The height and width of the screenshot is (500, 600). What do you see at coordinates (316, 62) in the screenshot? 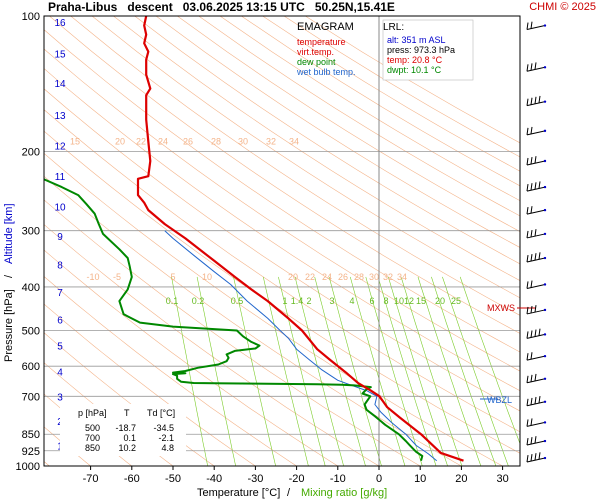
I see `legend-dew-point: dew point` at bounding box center [316, 62].